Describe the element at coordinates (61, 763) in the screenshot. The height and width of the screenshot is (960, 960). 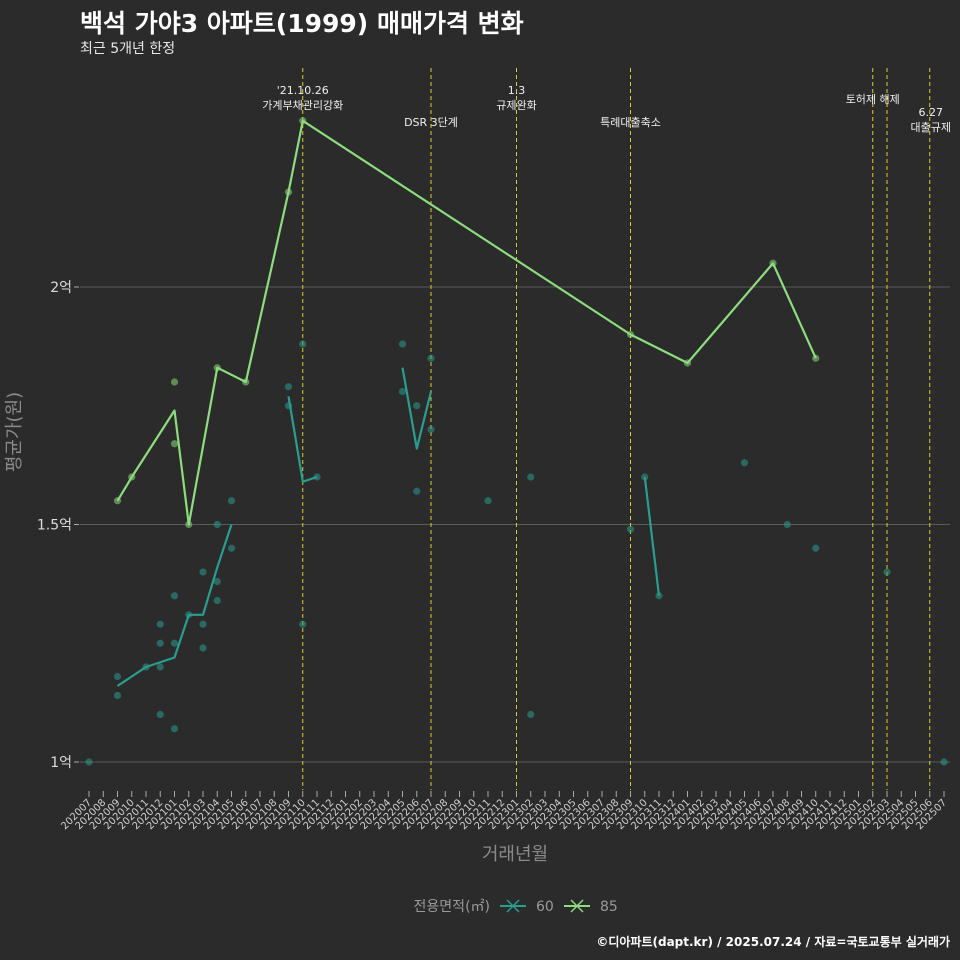
I see `y-tick-label: 1억` at that location.